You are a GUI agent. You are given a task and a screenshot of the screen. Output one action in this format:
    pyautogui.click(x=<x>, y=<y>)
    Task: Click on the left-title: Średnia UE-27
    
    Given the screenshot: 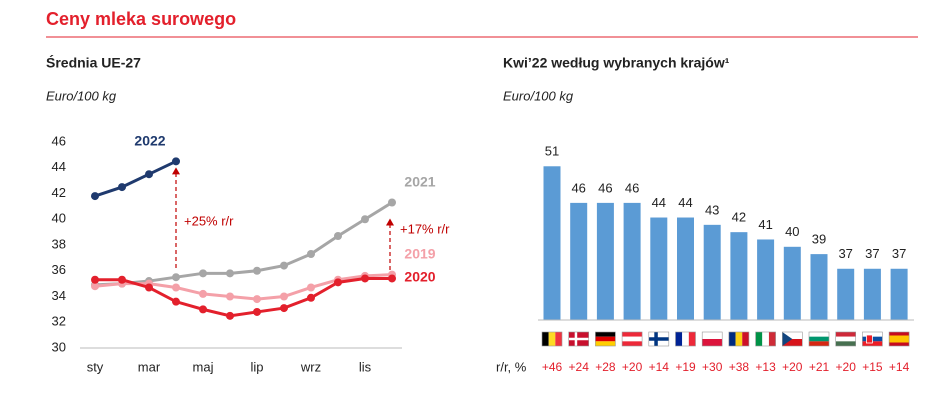 What is the action you would take?
    pyautogui.click(x=93, y=62)
    